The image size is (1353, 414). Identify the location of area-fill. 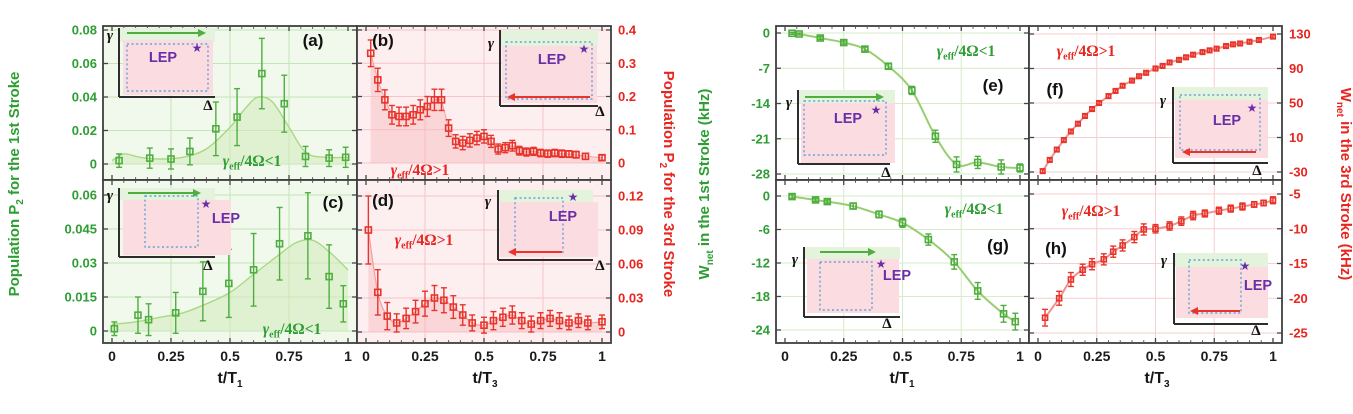
(230, 285).